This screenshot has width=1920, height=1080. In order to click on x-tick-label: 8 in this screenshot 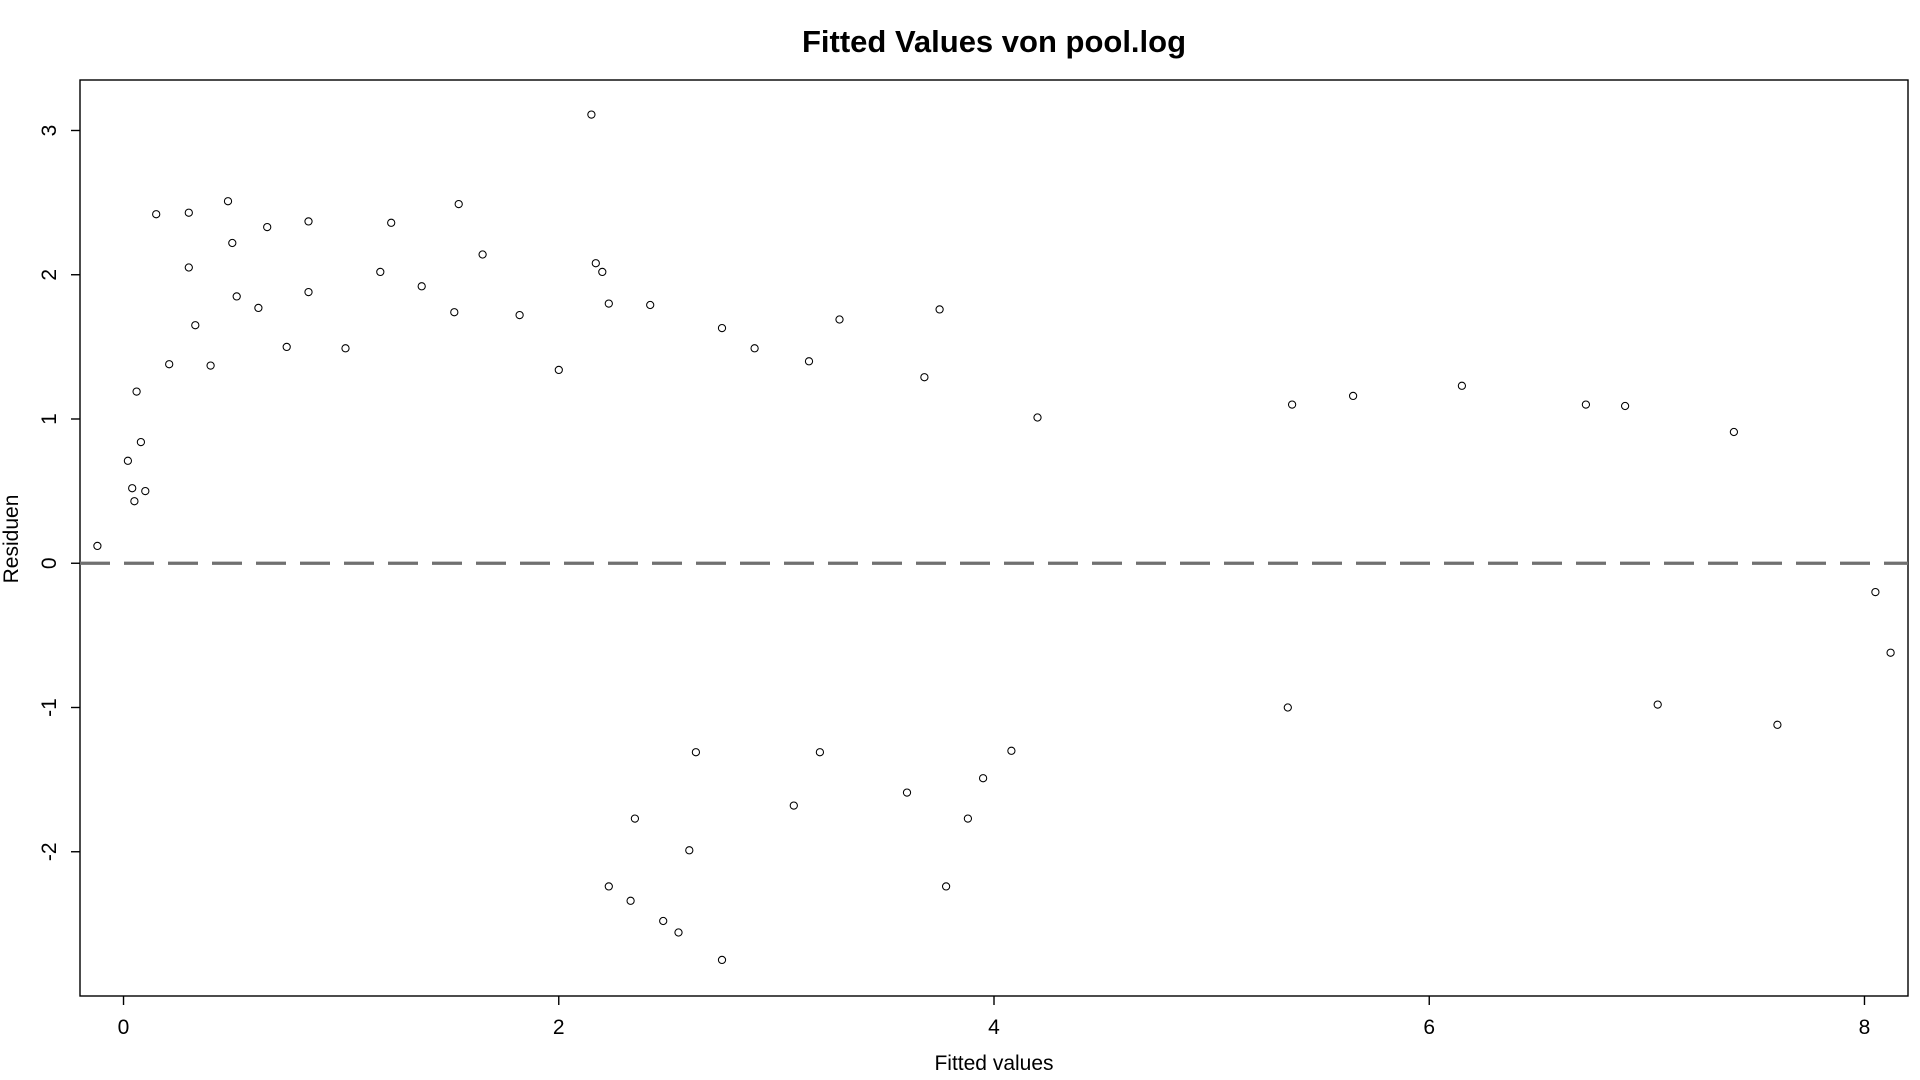, I will do `click(1865, 1027)`.